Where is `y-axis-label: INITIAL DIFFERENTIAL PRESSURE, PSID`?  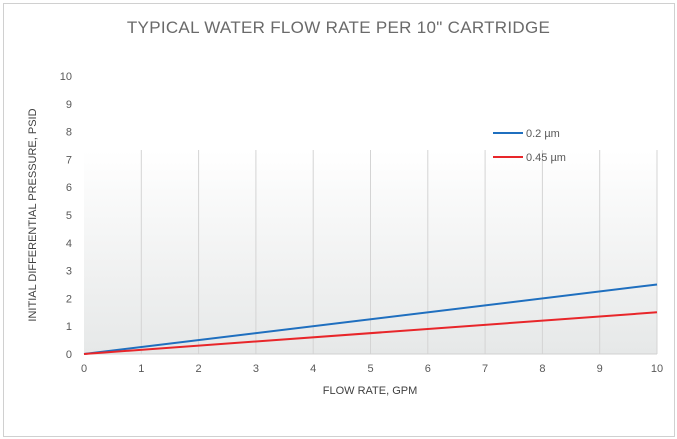
y-axis-label: INITIAL DIFFERENTIAL PRESSURE, PSID is located at coordinates (33, 214).